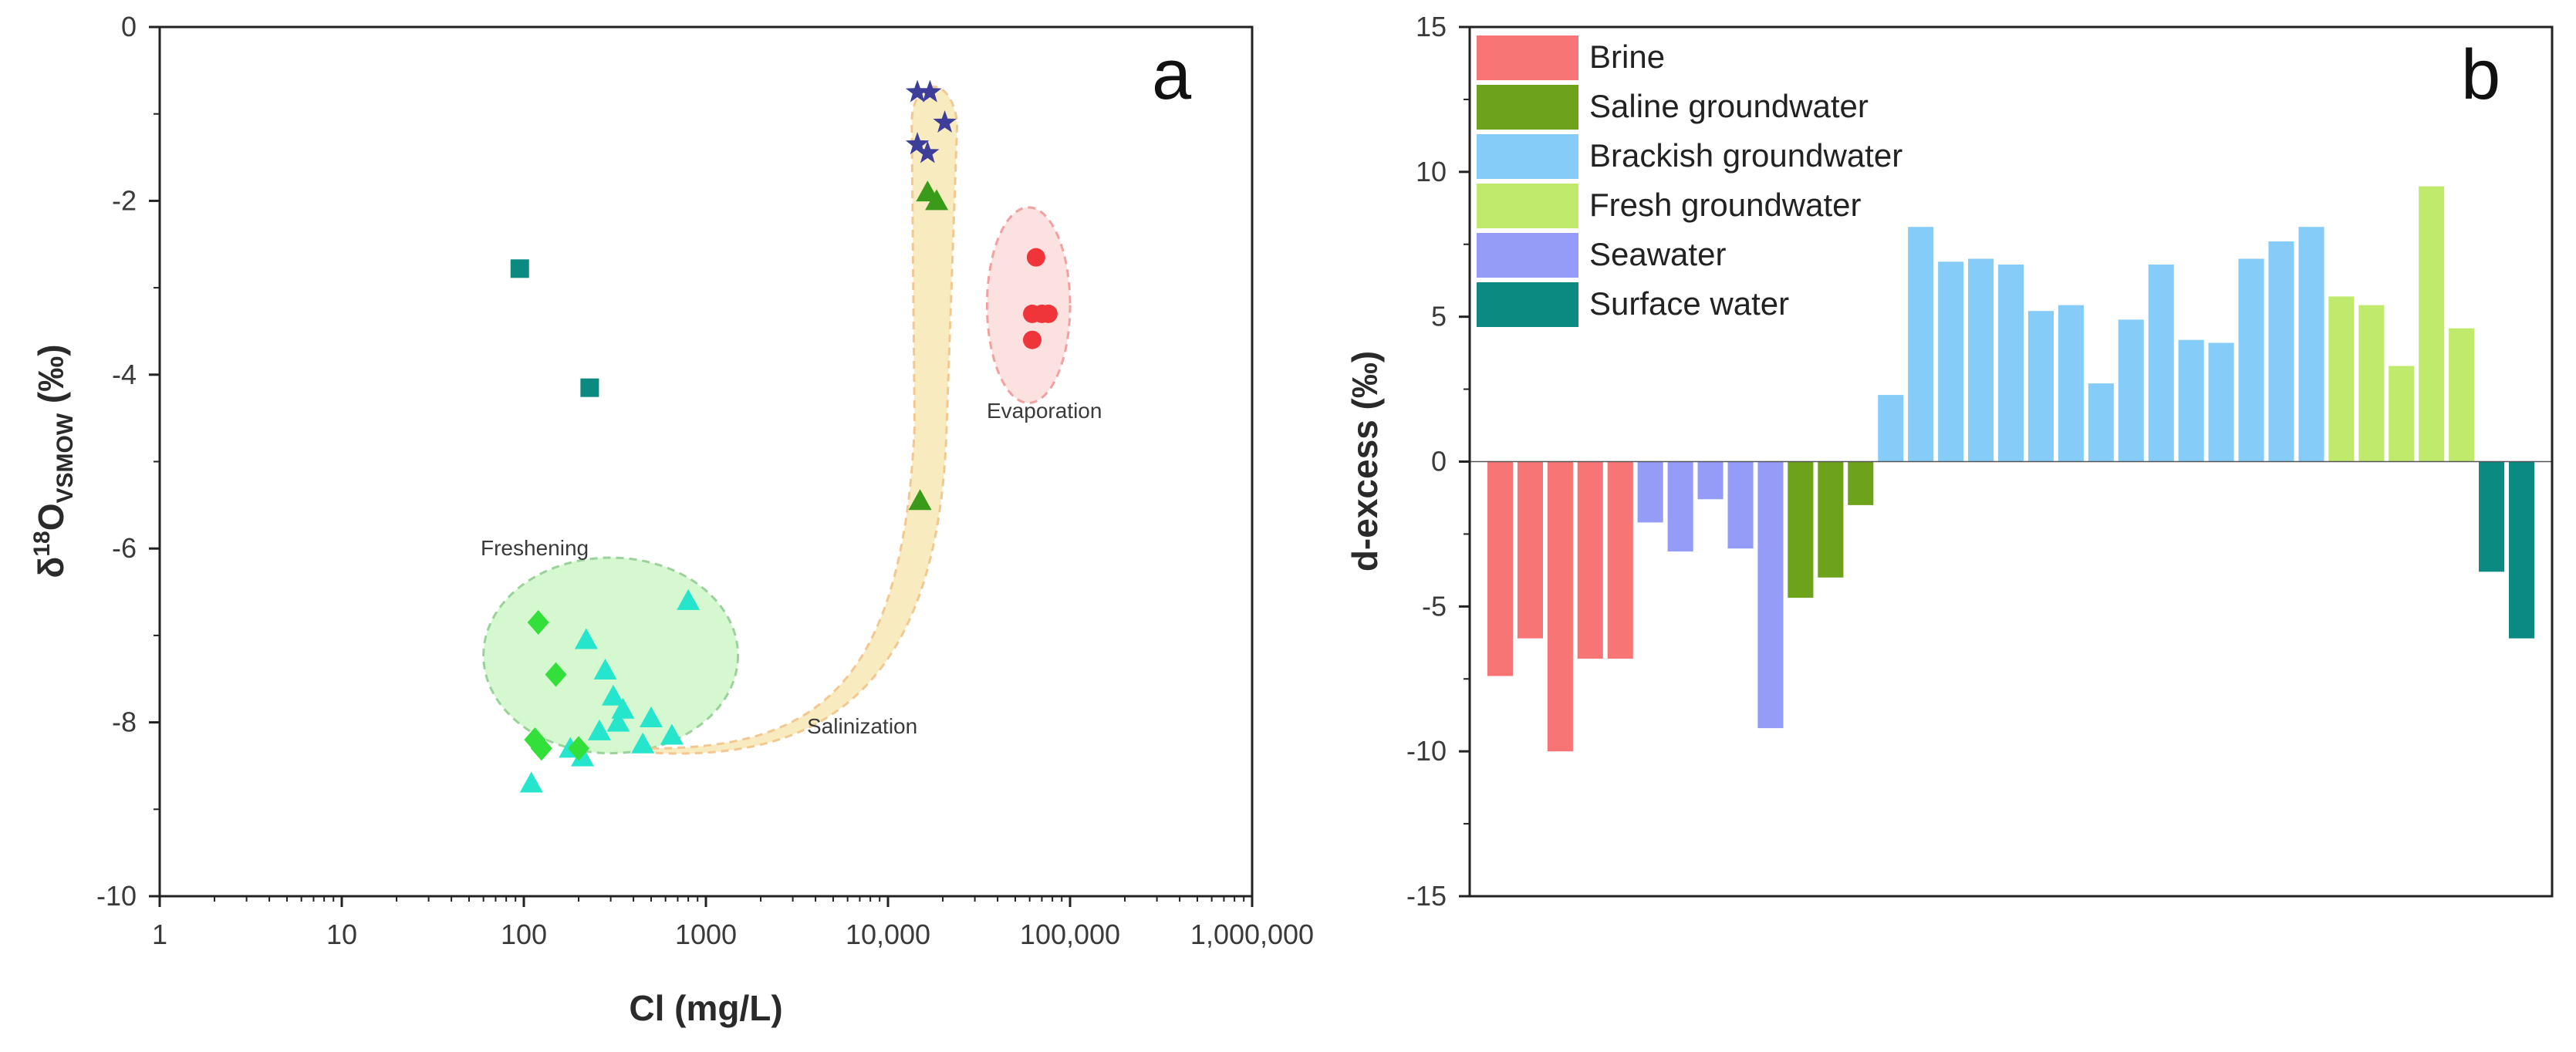  Describe the element at coordinates (611, 655) in the screenshot. I see `region-freshening` at that location.